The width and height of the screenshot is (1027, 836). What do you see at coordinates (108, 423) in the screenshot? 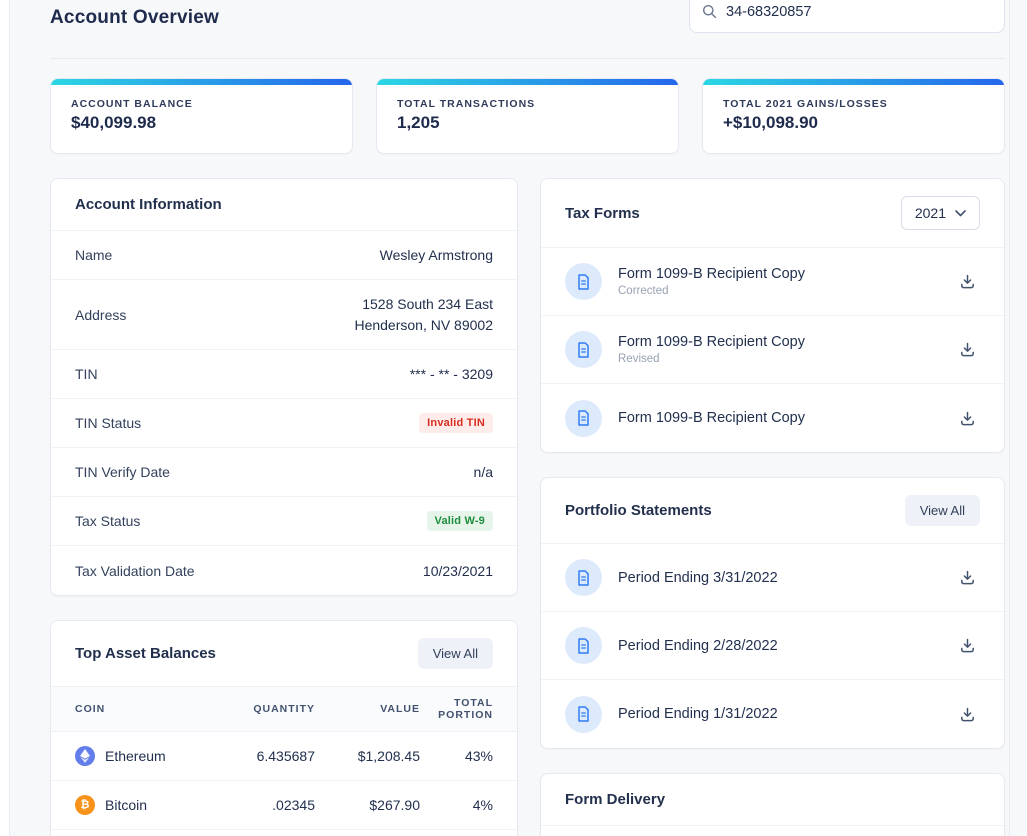
I see `info-label: TIN Status` at bounding box center [108, 423].